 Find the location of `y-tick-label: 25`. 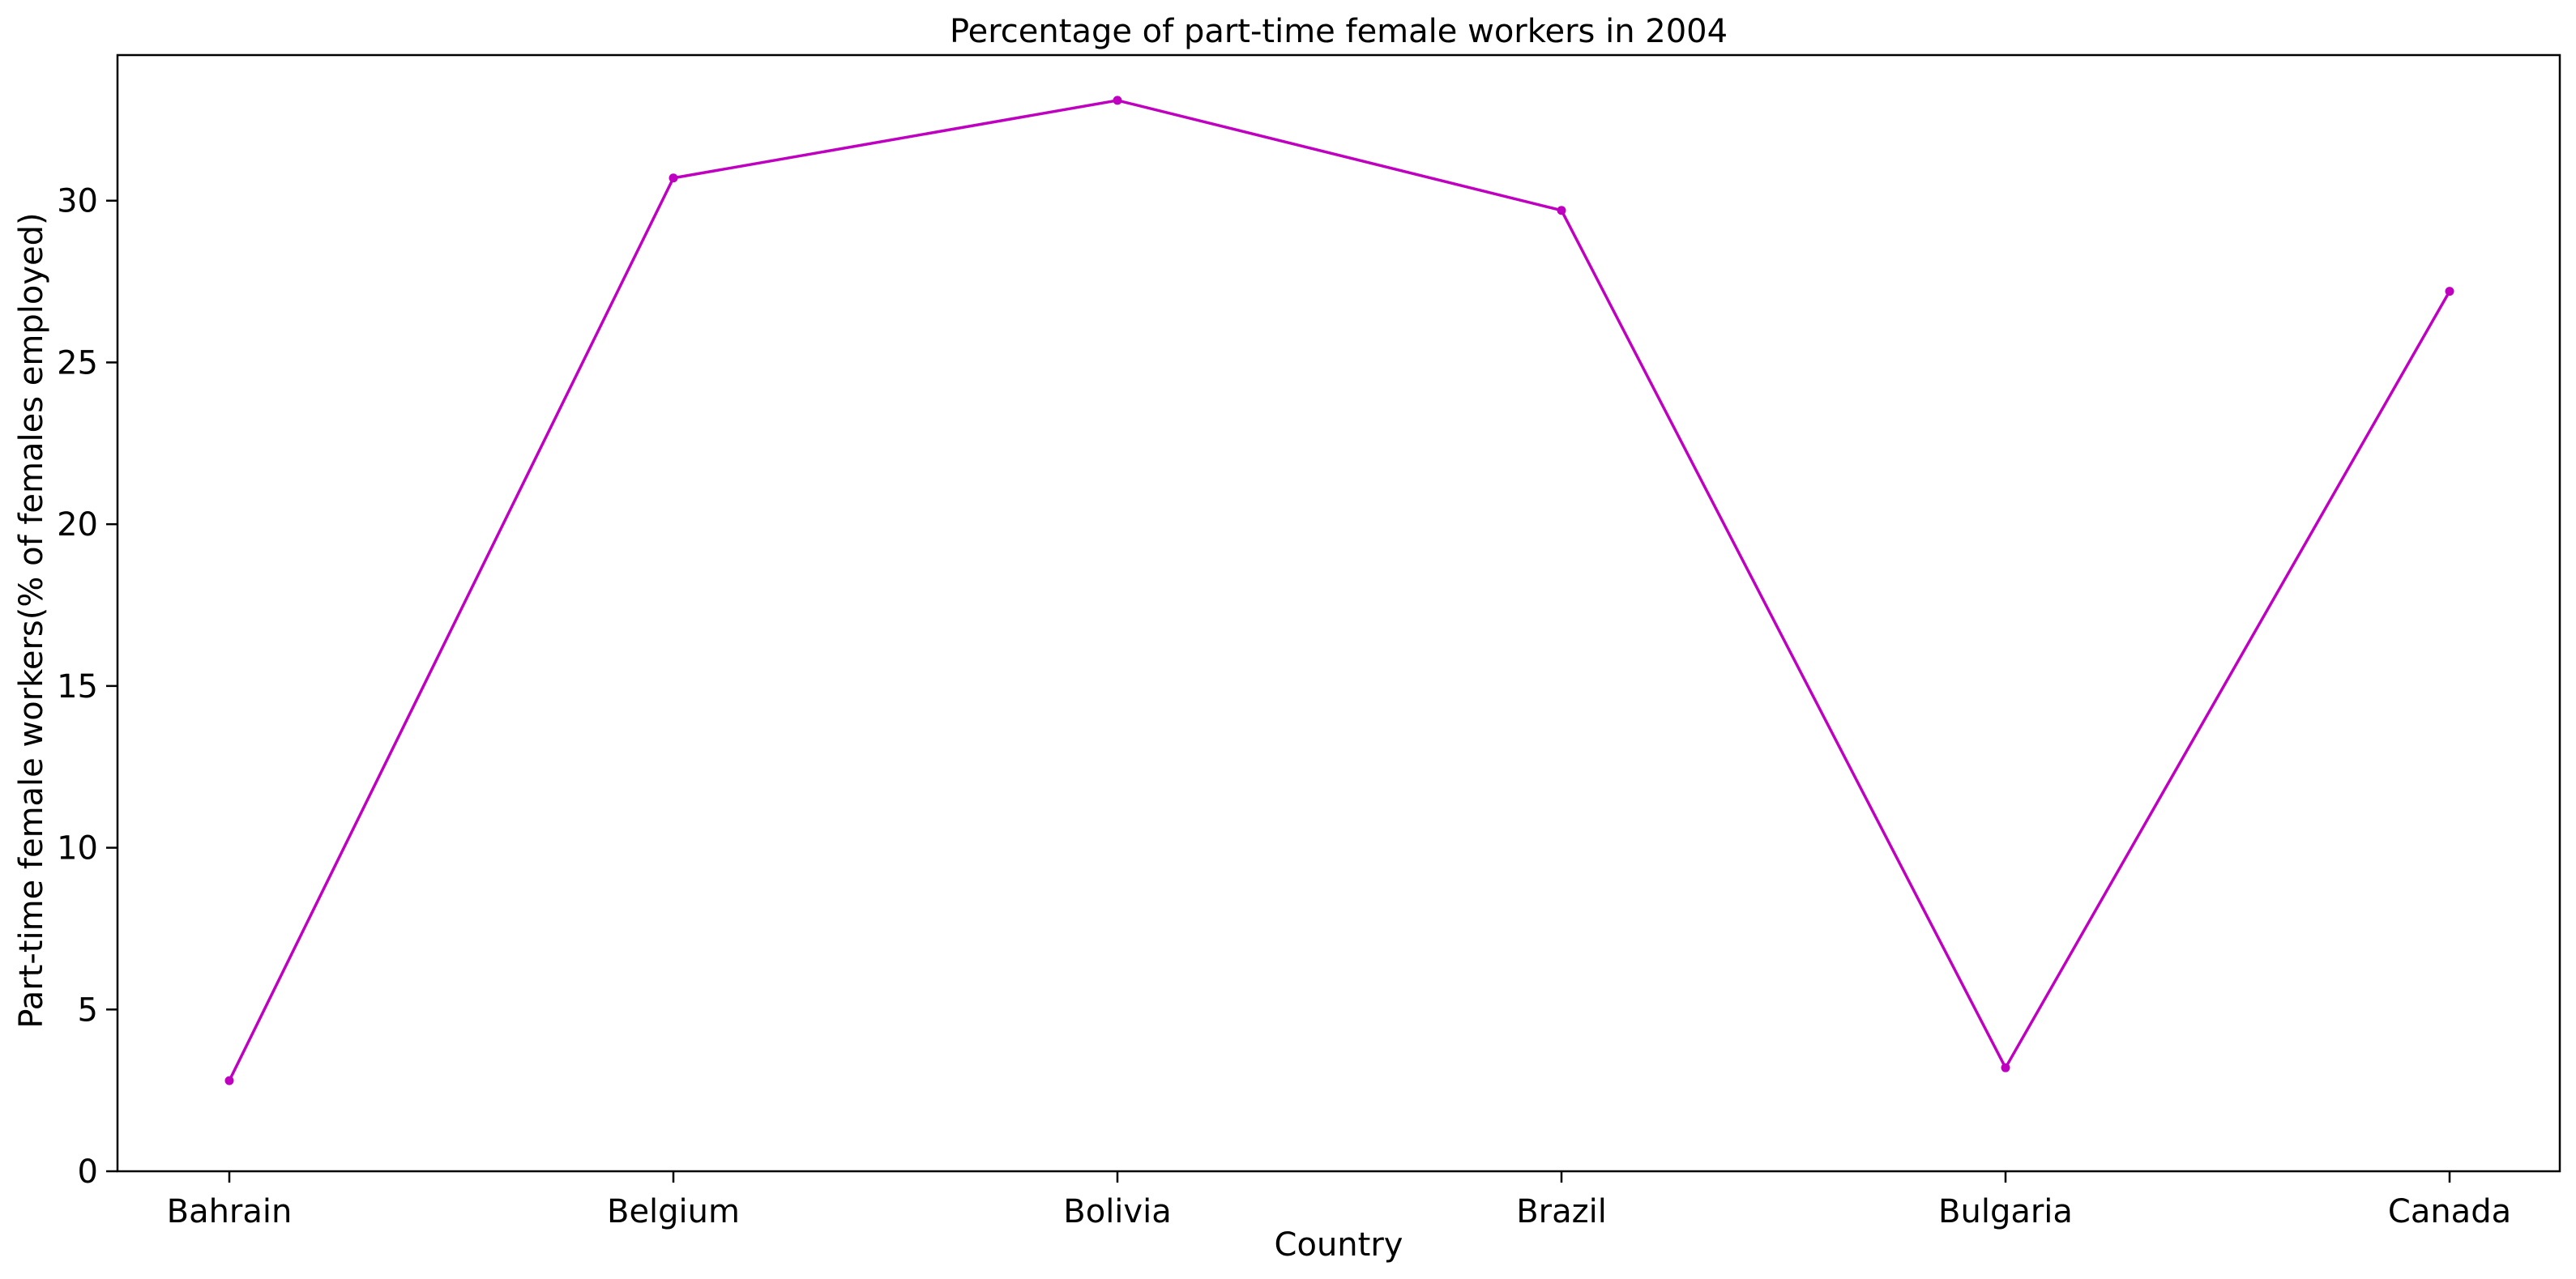

y-tick-label: 25 is located at coordinates (77, 363).